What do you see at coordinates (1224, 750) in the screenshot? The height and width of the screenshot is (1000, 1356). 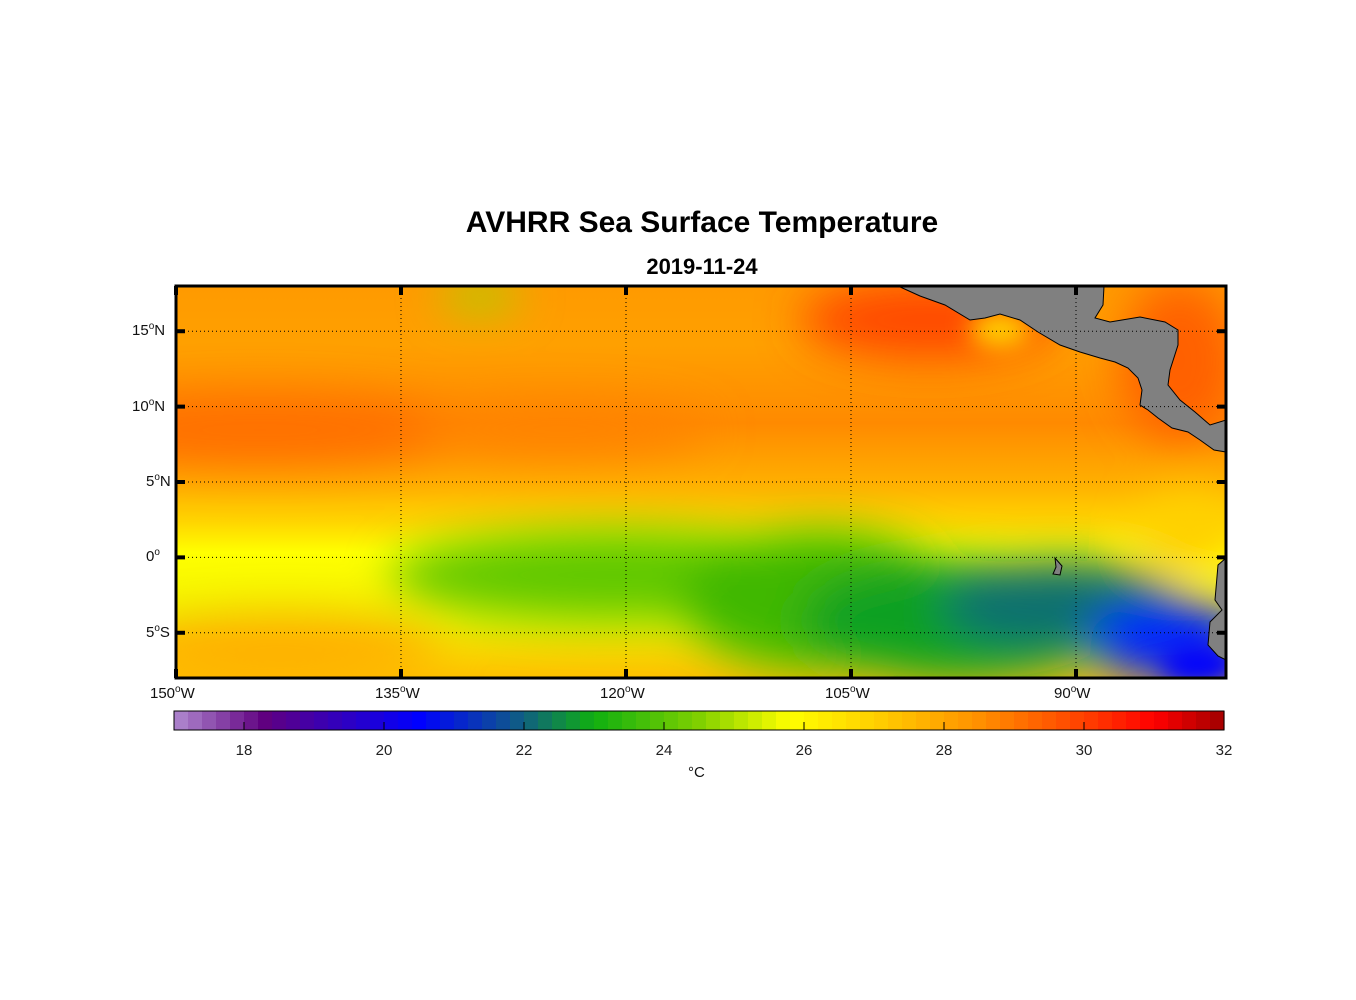 I see `colorbar-tick-label: 32` at bounding box center [1224, 750].